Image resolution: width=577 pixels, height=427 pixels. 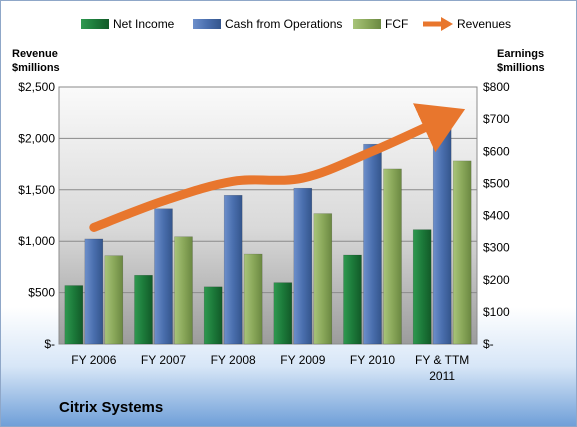 What do you see at coordinates (283, 24) in the screenshot?
I see `legend-label-cash-from-operations: Cash from Operations` at bounding box center [283, 24].